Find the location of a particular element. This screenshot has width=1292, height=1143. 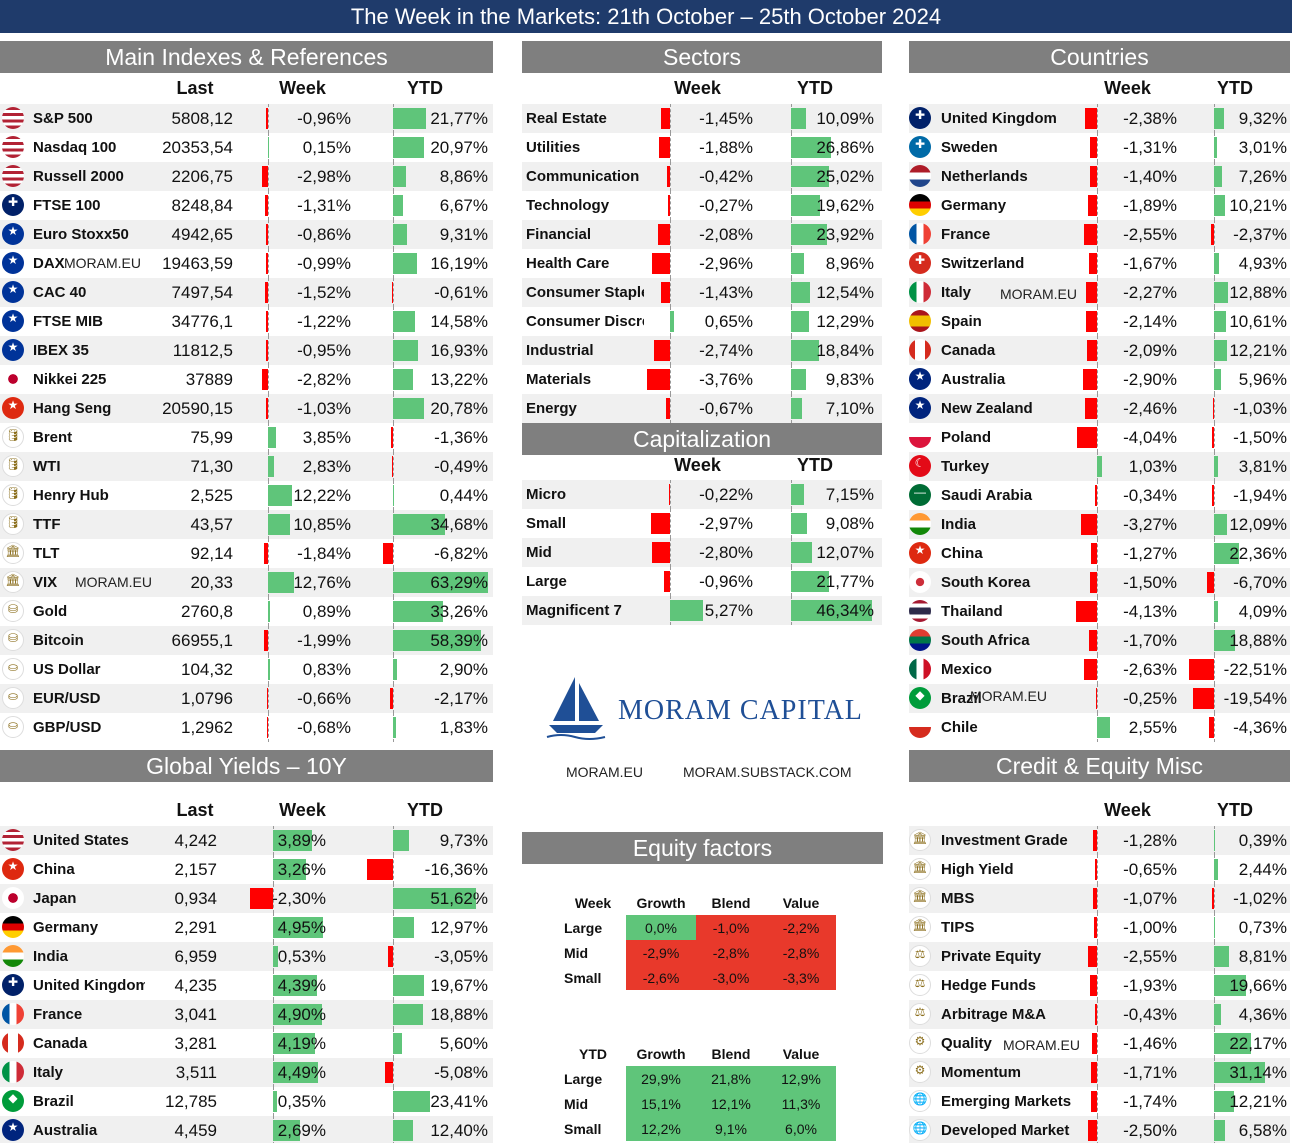

ytd-change: -2,17% is located at coordinates (461, 698).